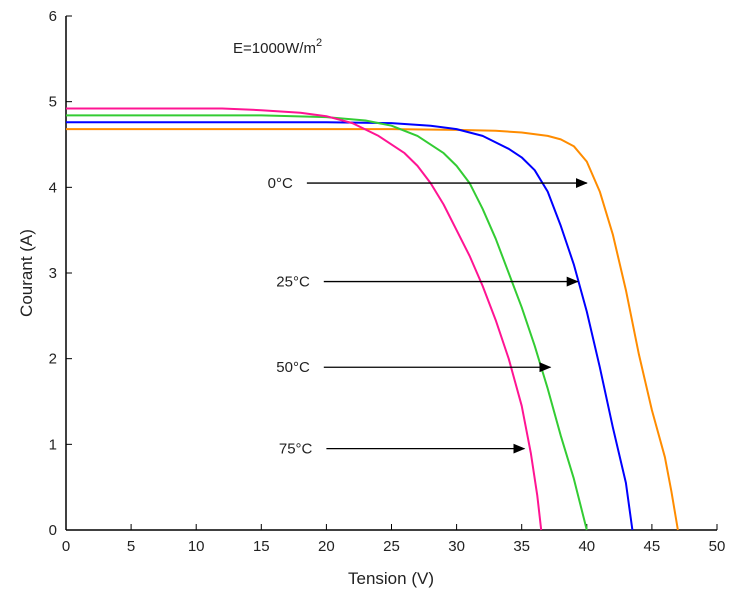 Image resolution: width=731 pixels, height=592 pixels. What do you see at coordinates (521, 546) in the screenshot?
I see `x-tick-label: 35` at bounding box center [521, 546].